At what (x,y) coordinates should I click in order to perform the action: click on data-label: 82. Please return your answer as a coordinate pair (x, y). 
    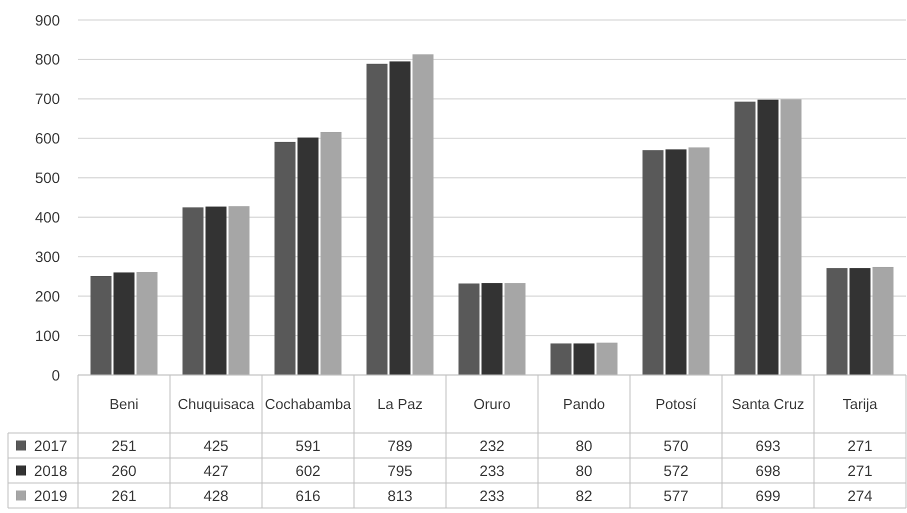
    Looking at the image, I should click on (584, 496).